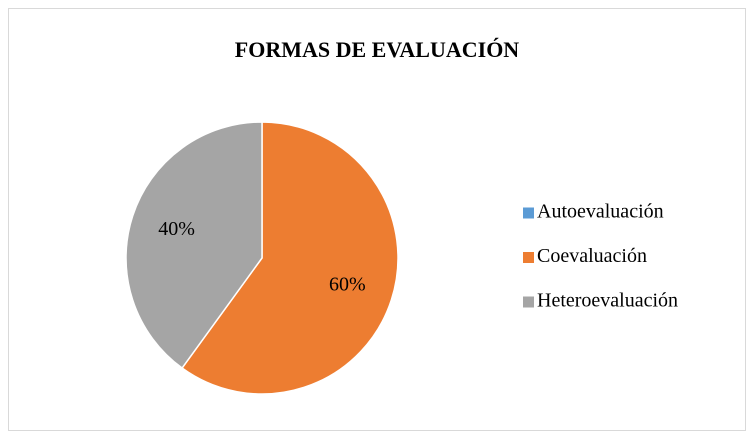 The width and height of the screenshot is (754, 439). I want to click on legend-label: Coevaluación, so click(592, 256).